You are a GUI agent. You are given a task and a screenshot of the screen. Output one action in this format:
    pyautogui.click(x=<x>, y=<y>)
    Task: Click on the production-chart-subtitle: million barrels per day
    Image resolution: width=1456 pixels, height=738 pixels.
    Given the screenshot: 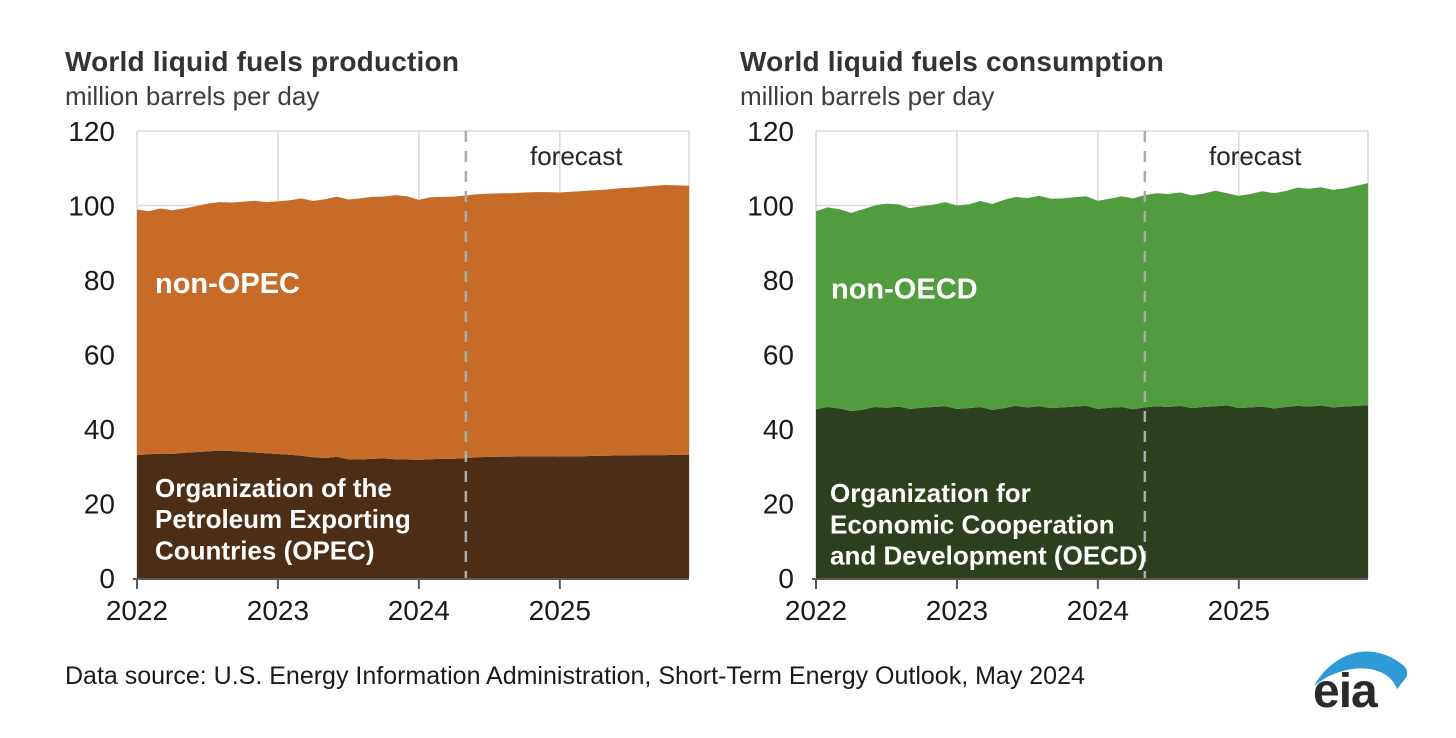 What is the action you would take?
    pyautogui.click(x=192, y=96)
    